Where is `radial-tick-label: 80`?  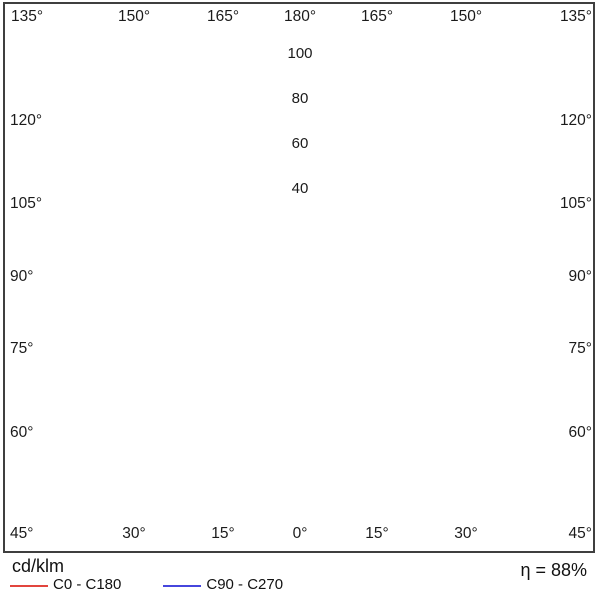 radial-tick-label: 80 is located at coordinates (300, 98).